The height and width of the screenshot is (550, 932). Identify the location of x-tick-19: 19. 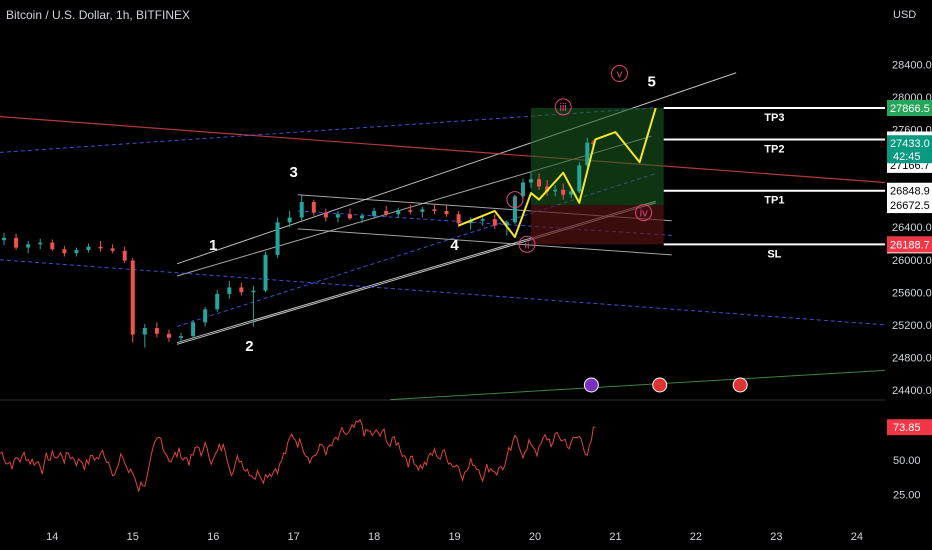
(454, 537).